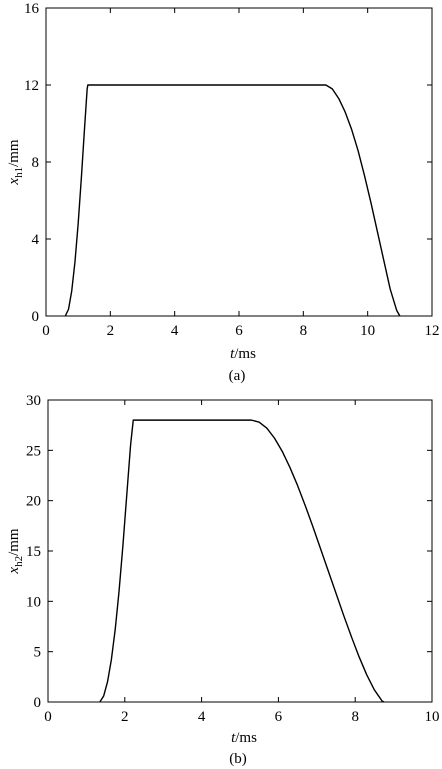 The width and height of the screenshot is (442, 769). What do you see at coordinates (33, 602) in the screenshot?
I see `y-tick-label: 10` at bounding box center [33, 602].